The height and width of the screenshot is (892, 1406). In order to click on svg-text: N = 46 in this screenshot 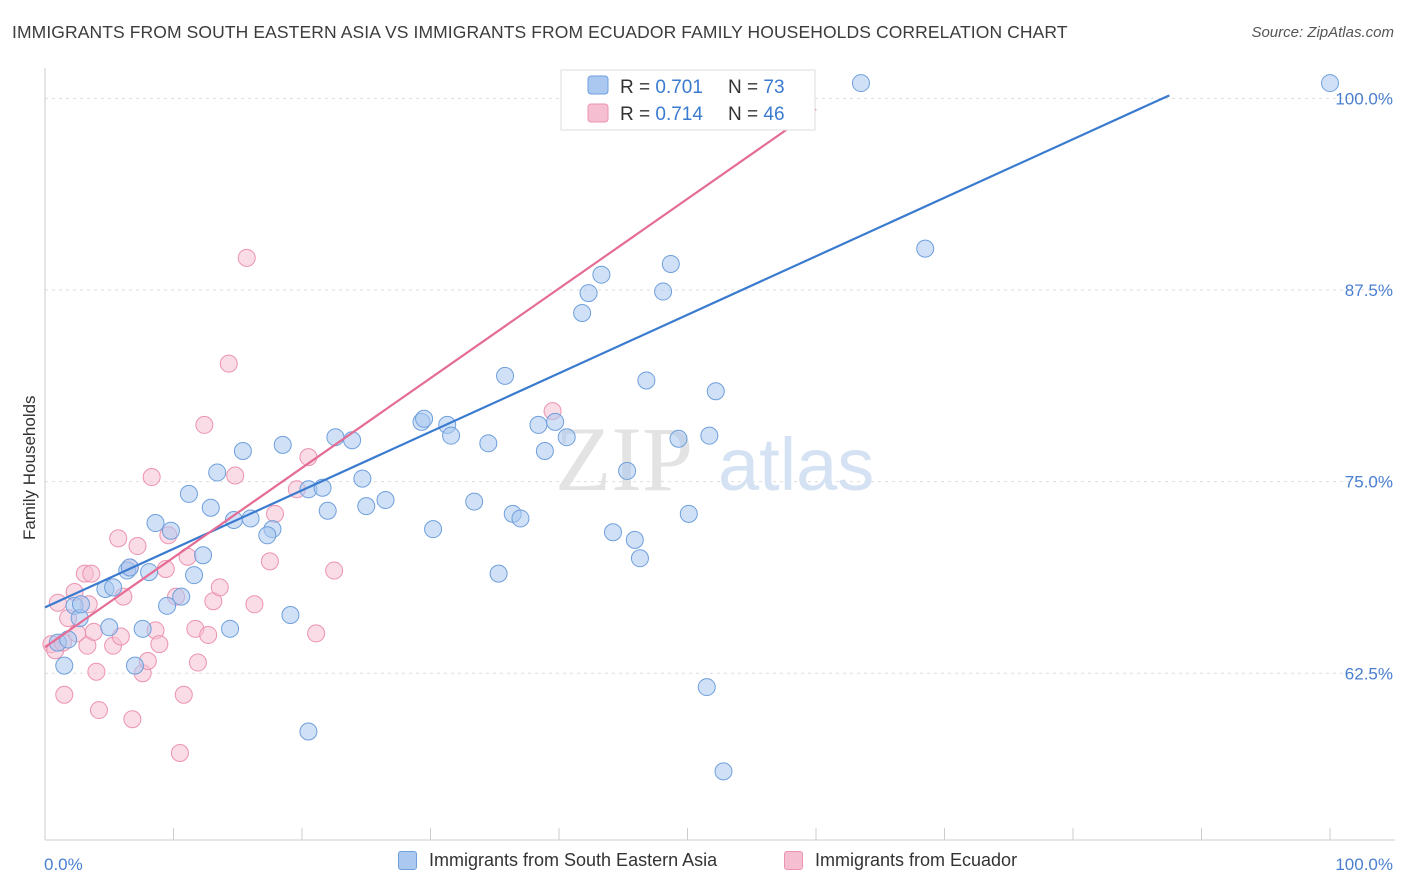, I will do `click(756, 114)`.